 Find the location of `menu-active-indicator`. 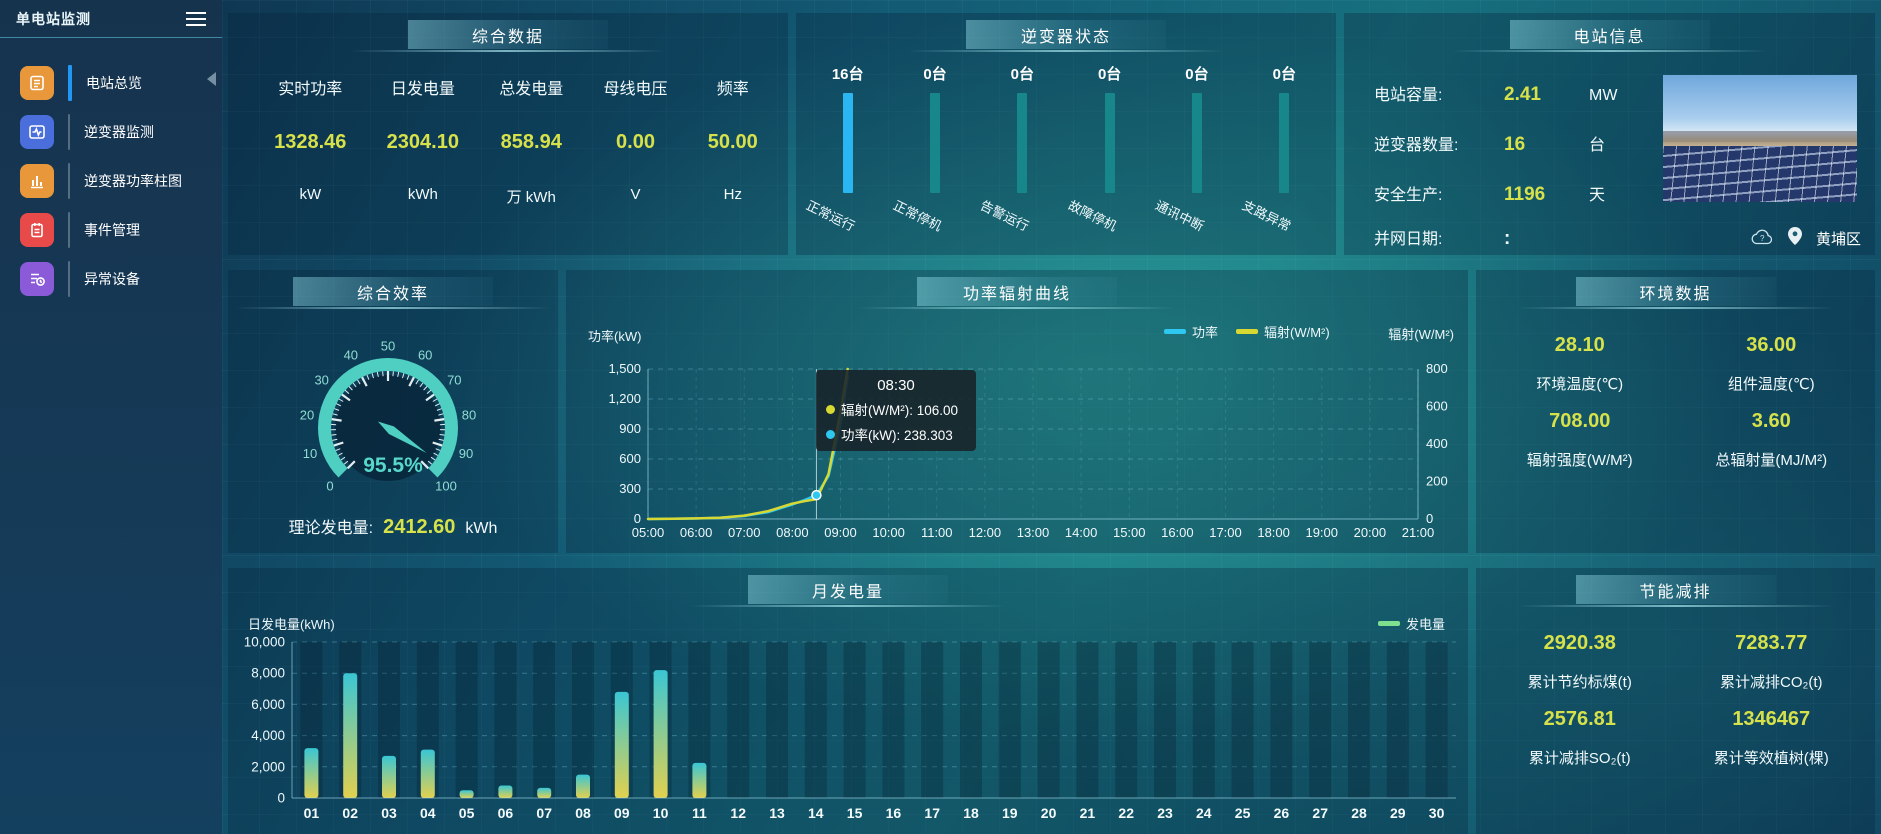

menu-active-indicator is located at coordinates (70, 82).